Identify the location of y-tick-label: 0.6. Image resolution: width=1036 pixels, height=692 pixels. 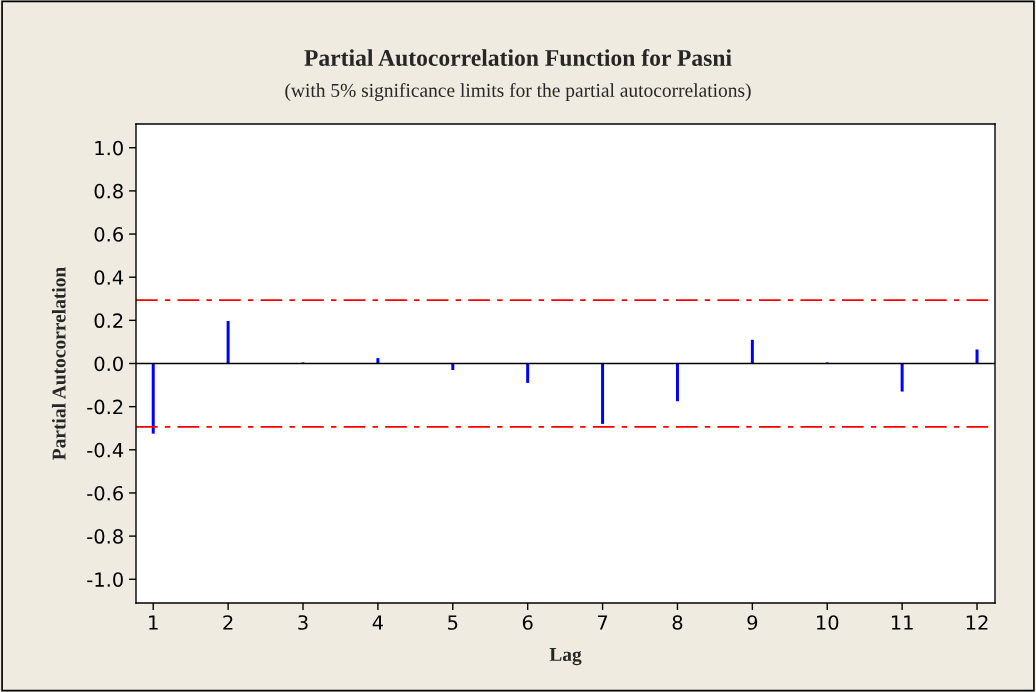
(108, 234).